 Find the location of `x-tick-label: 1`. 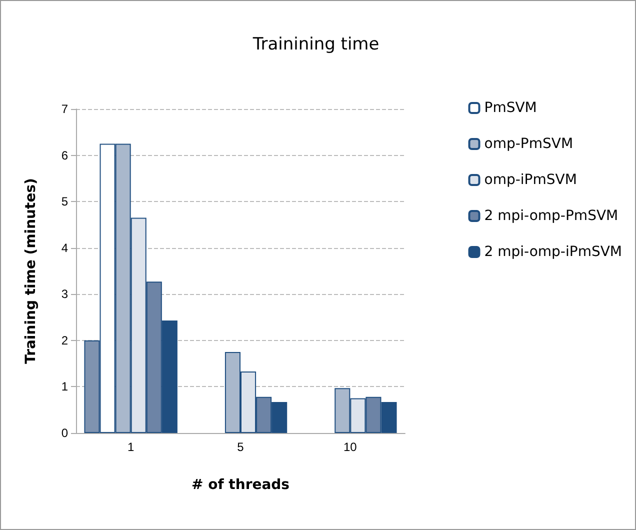

x-tick-label: 1 is located at coordinates (130, 447).